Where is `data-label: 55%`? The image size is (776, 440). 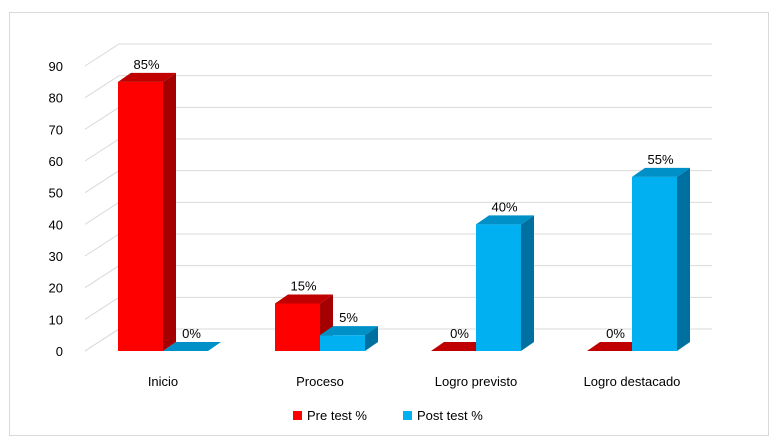
data-label: 55% is located at coordinates (660, 159).